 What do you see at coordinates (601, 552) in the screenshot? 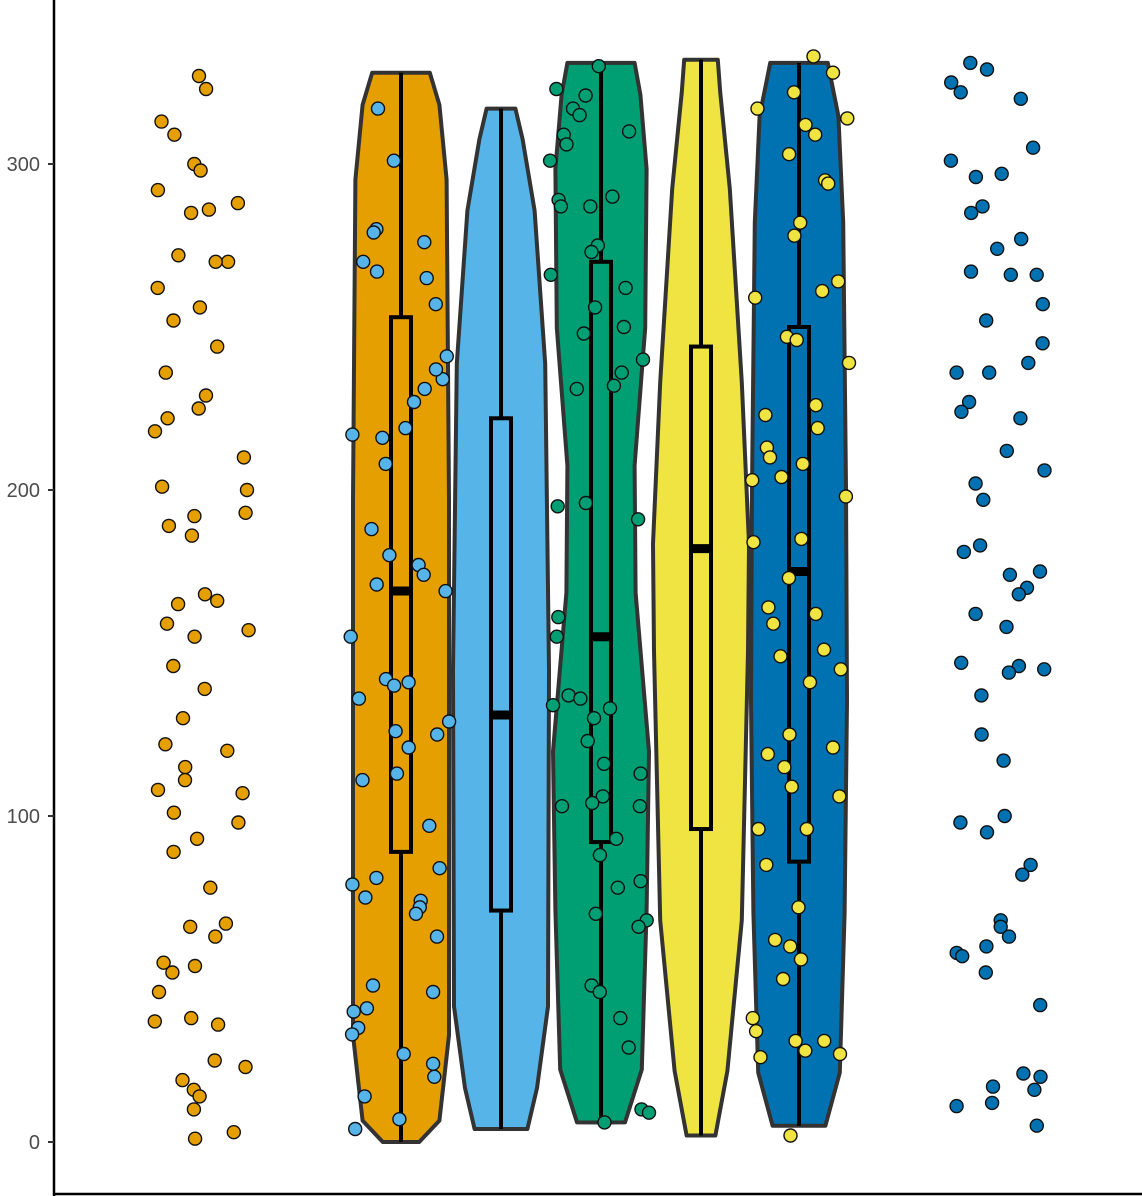
I see `box-green` at bounding box center [601, 552].